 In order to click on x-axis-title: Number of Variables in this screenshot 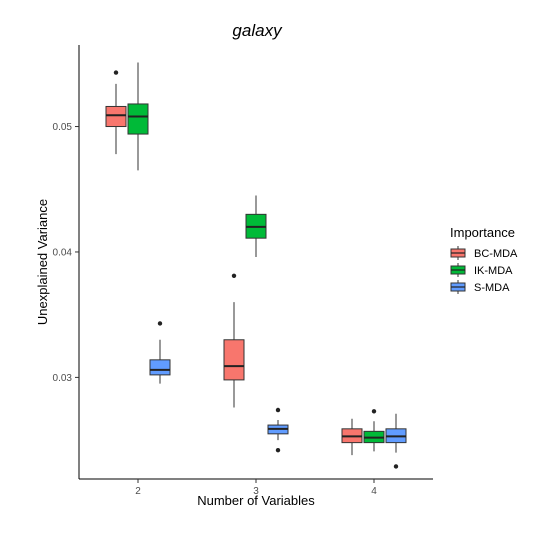, I will do `click(256, 500)`.